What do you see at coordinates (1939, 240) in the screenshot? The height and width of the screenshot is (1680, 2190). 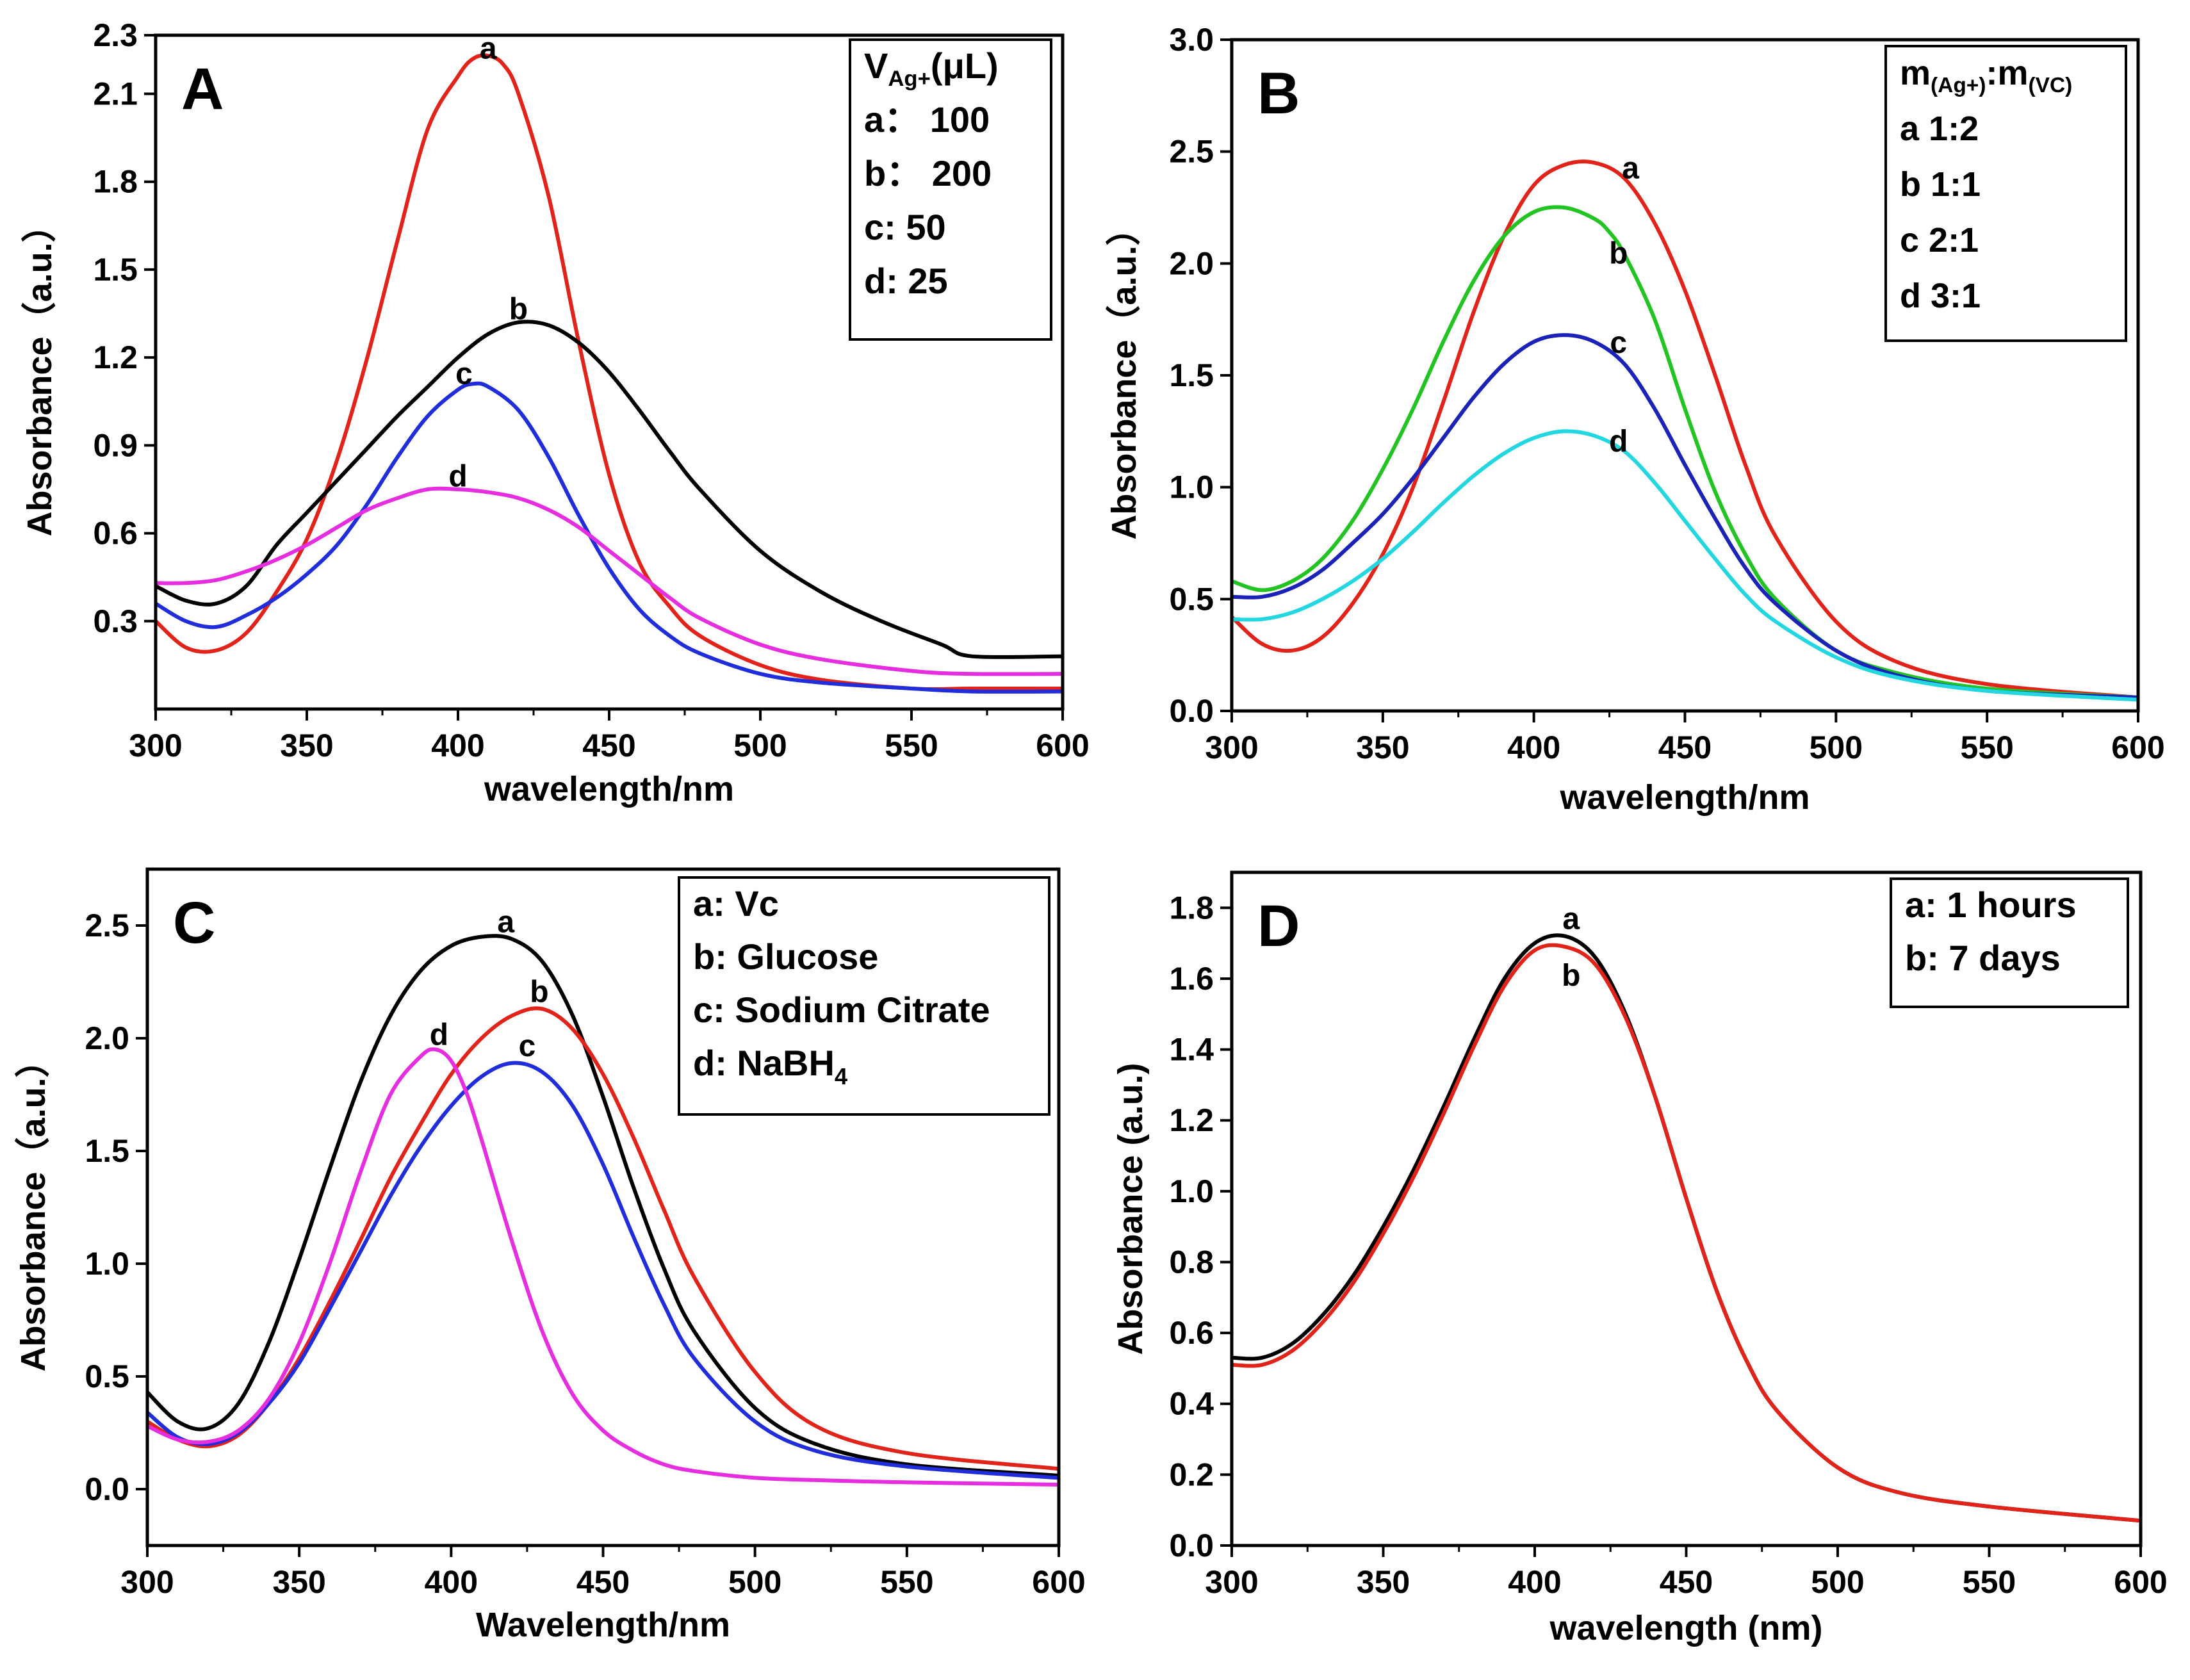 I see `legend-entry: c 2:1` at bounding box center [1939, 240].